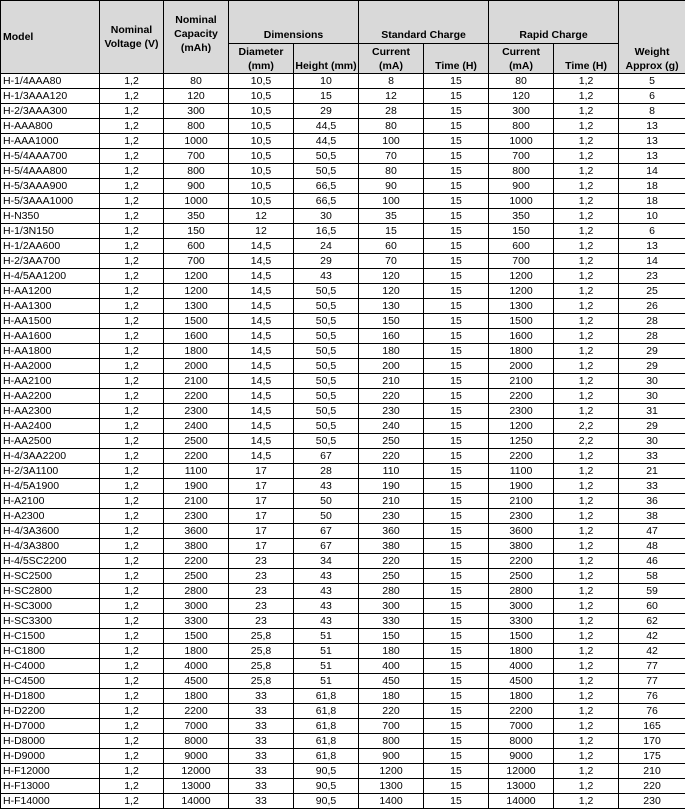 This screenshot has width=685, height=811. Describe the element at coordinates (50, 456) in the screenshot. I see `cell-model: H-4/3AA2200` at that location.